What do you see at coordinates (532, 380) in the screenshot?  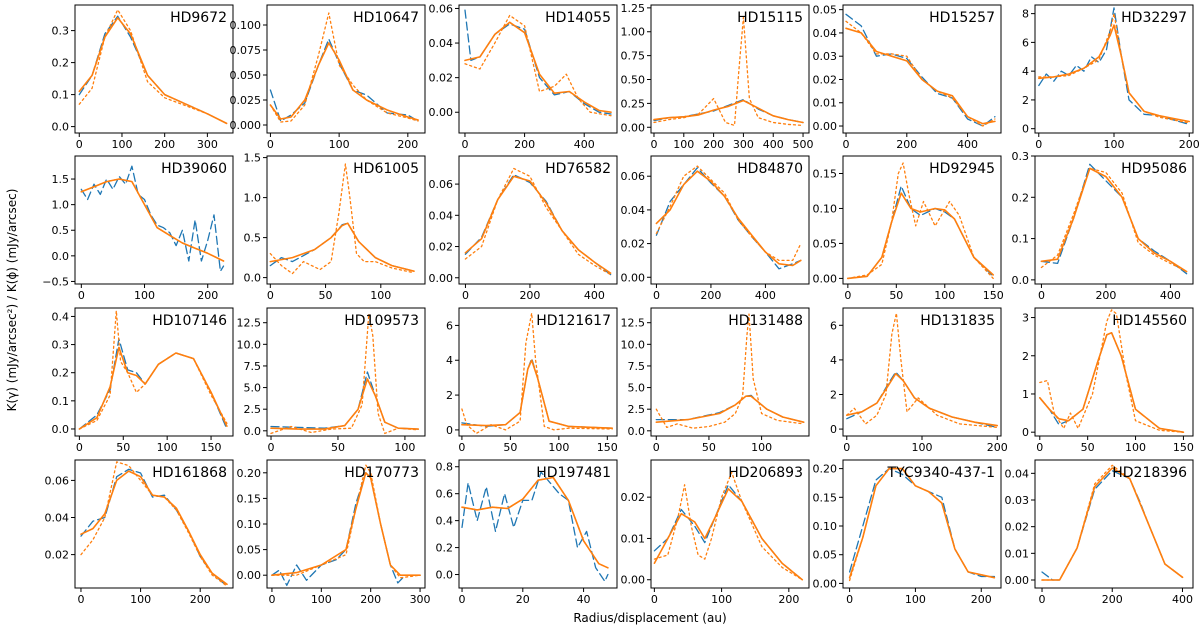 I see `panel-hd121617: 0 50 100 150 0 2 4 6 HD121617` at bounding box center [532, 380].